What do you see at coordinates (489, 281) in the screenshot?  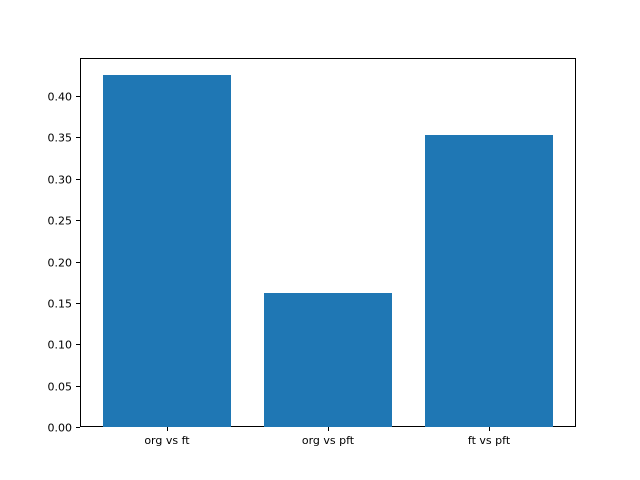 I see `bar-ft-vs-pft` at bounding box center [489, 281].